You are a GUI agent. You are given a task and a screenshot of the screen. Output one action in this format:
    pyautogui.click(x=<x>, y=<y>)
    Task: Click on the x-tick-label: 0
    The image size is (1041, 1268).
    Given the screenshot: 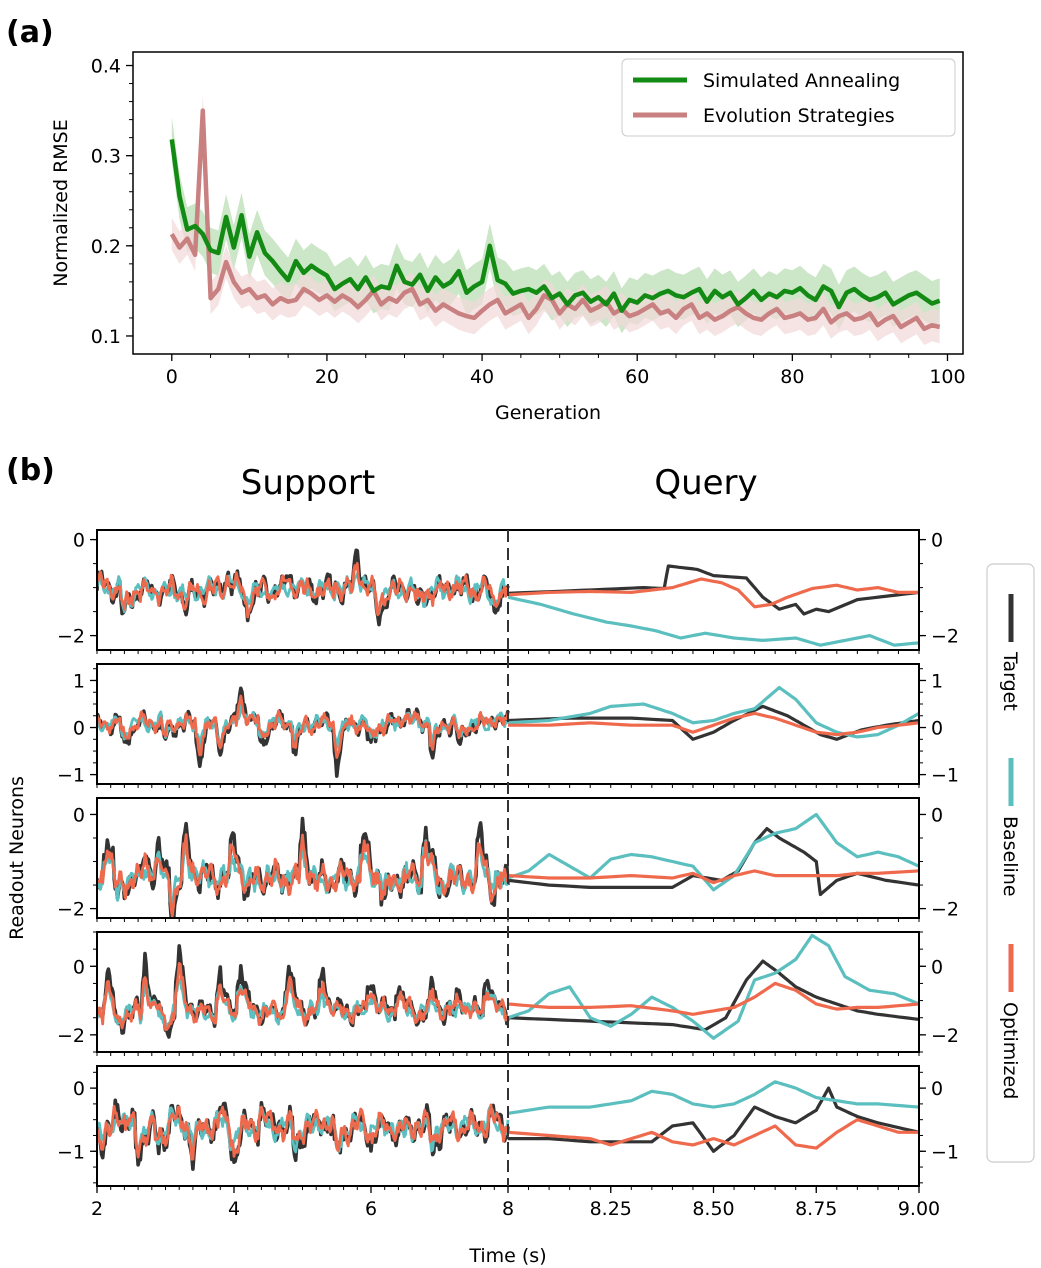 What is the action you would take?
    pyautogui.click(x=172, y=377)
    